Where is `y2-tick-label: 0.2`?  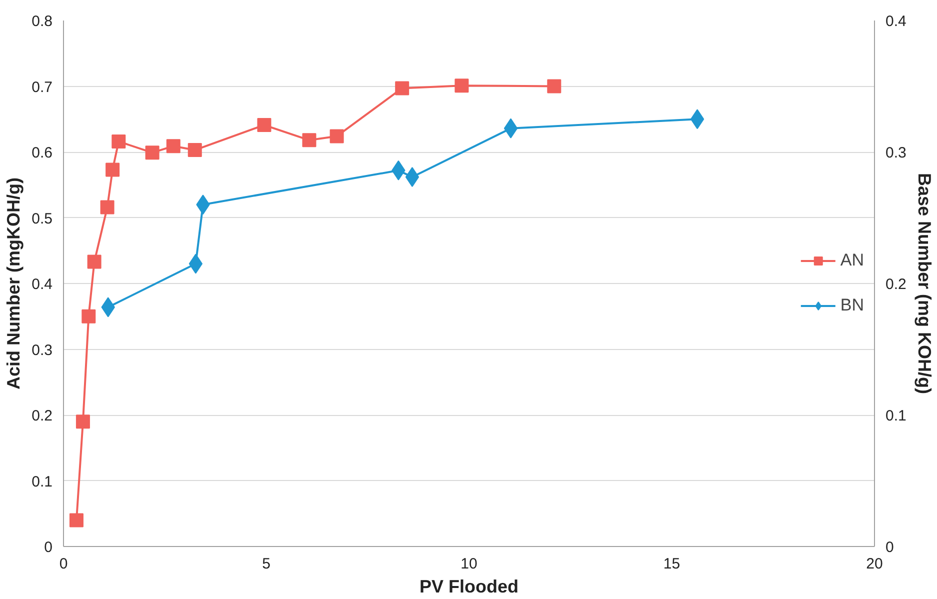
y2-tick-label: 0.2 is located at coordinates (896, 284).